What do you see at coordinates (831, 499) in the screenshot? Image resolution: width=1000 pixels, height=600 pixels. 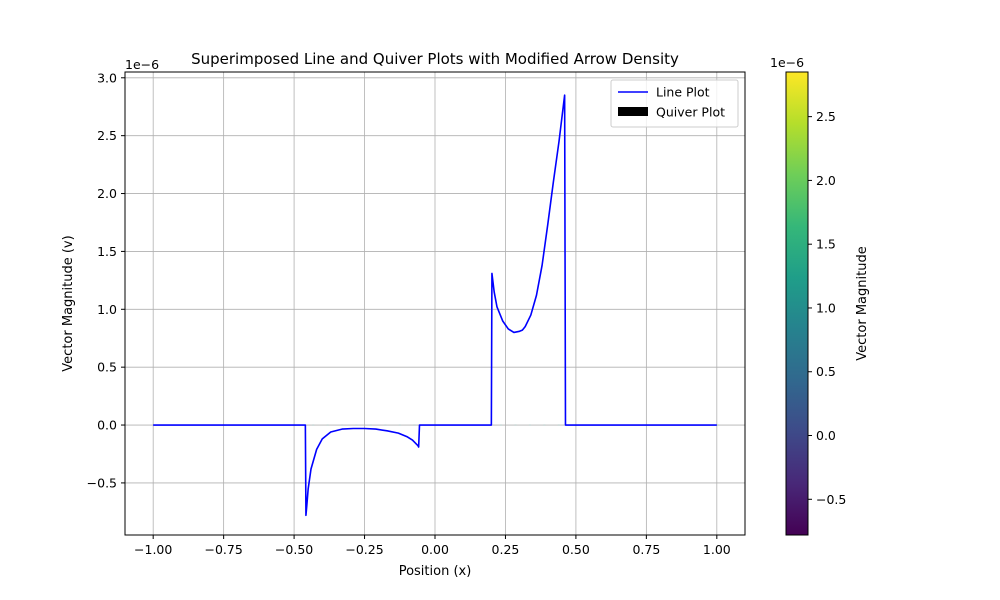 I see `colorbar-tick-label: −0.5` at bounding box center [831, 499].